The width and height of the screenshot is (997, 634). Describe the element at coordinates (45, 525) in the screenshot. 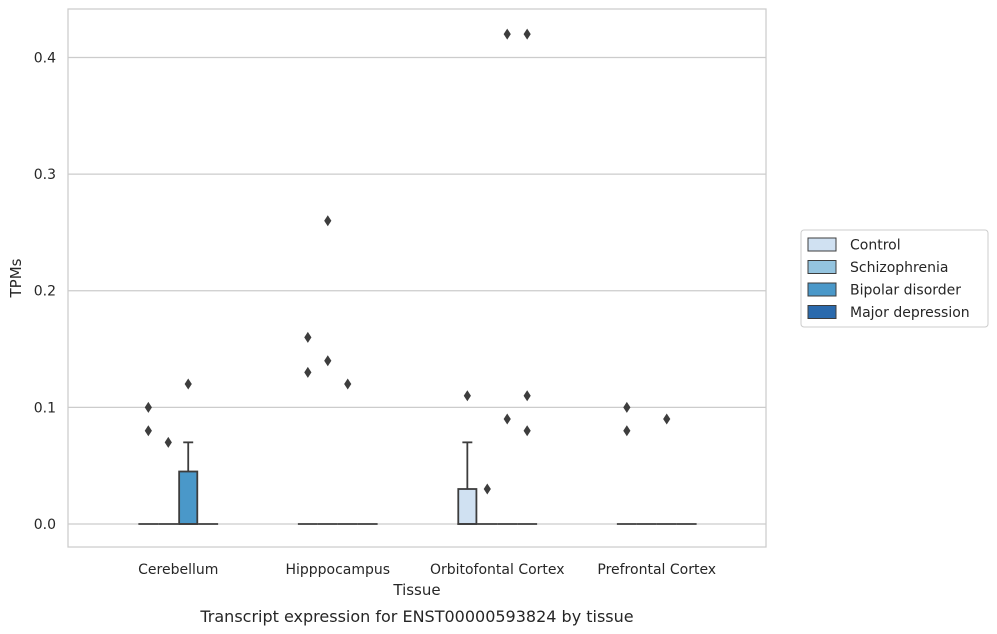

I see `y-tick-label: 0.0` at that location.